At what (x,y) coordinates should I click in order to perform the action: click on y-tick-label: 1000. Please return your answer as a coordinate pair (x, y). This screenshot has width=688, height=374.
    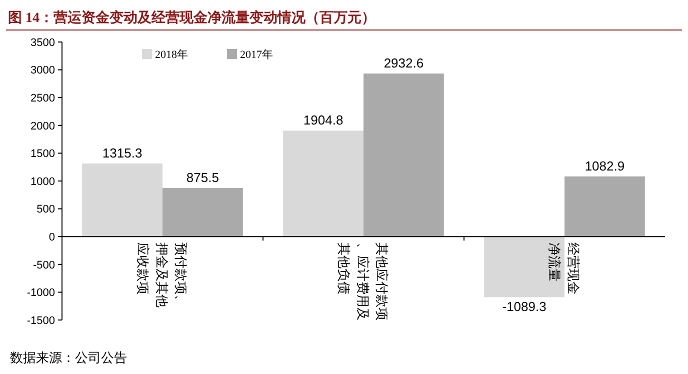
    Looking at the image, I should click on (42, 182).